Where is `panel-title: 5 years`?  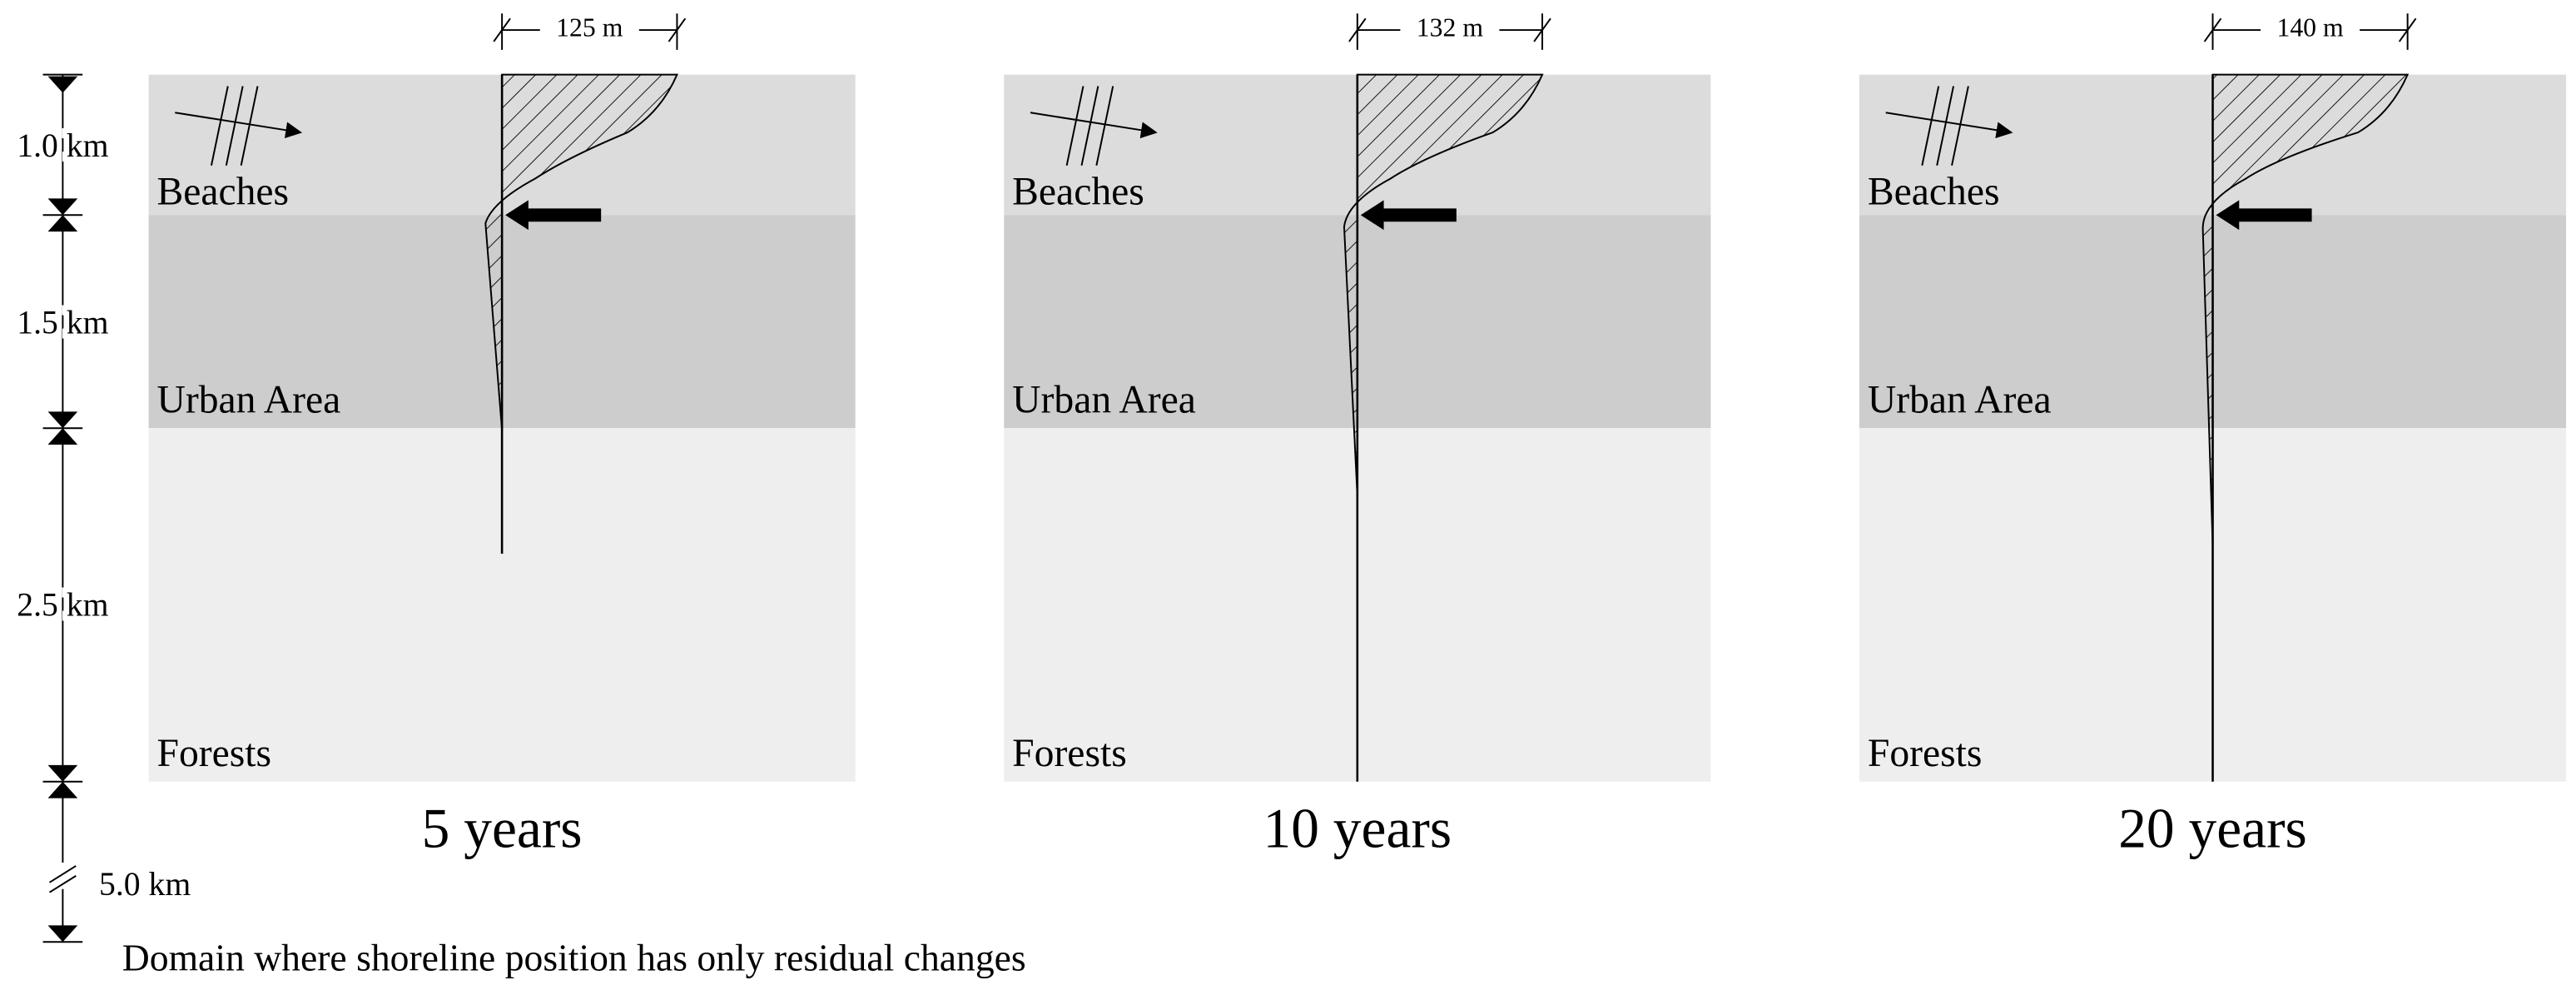
panel-title: 5 years is located at coordinates (502, 829).